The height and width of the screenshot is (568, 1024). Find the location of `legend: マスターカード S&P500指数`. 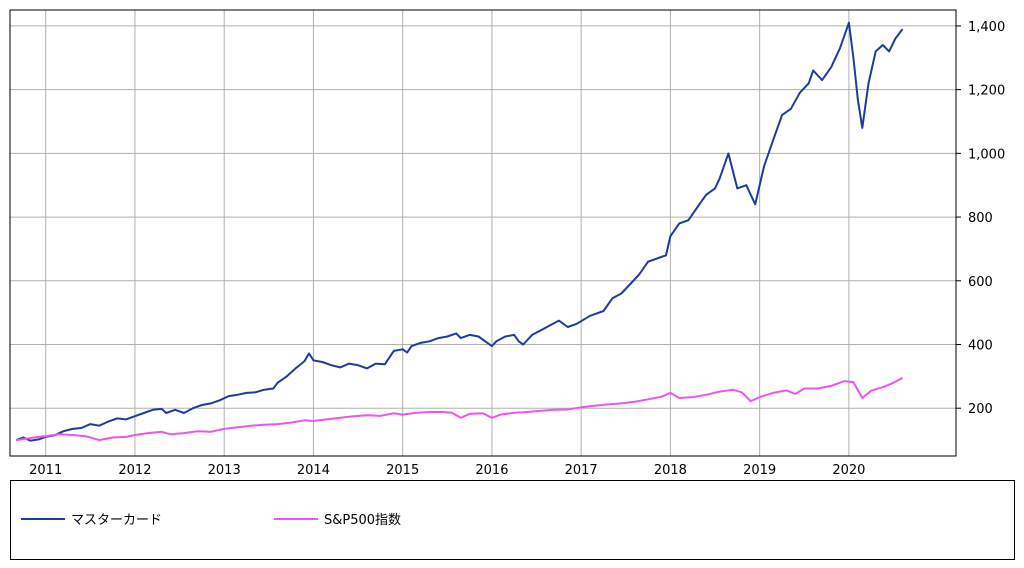

legend: マスターカード S&P500指数 is located at coordinates (512, 520).